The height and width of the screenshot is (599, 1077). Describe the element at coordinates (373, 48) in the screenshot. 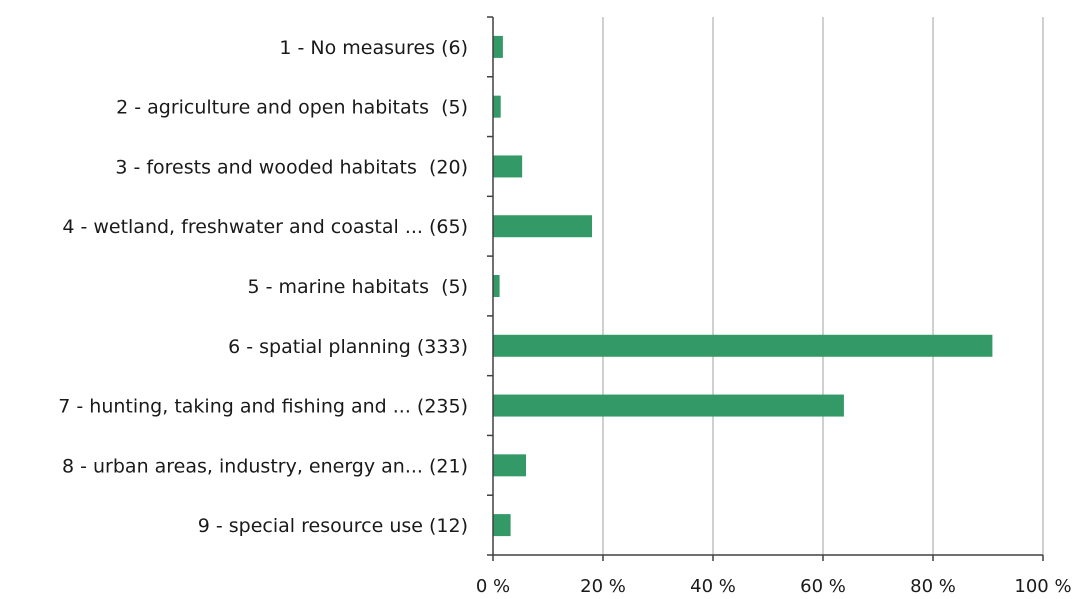

I see `category-label-1: 1 - No measures (6)` at that location.